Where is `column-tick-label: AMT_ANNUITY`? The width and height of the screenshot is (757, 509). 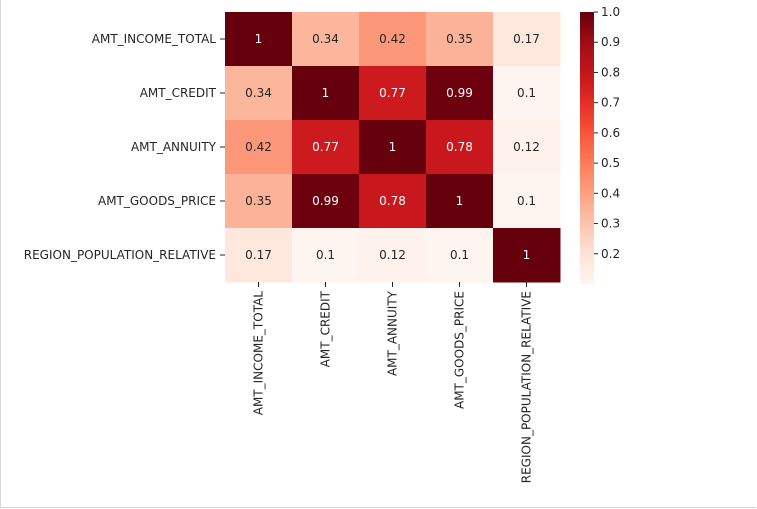 column-tick-label: AMT_ANNUITY is located at coordinates (393, 333).